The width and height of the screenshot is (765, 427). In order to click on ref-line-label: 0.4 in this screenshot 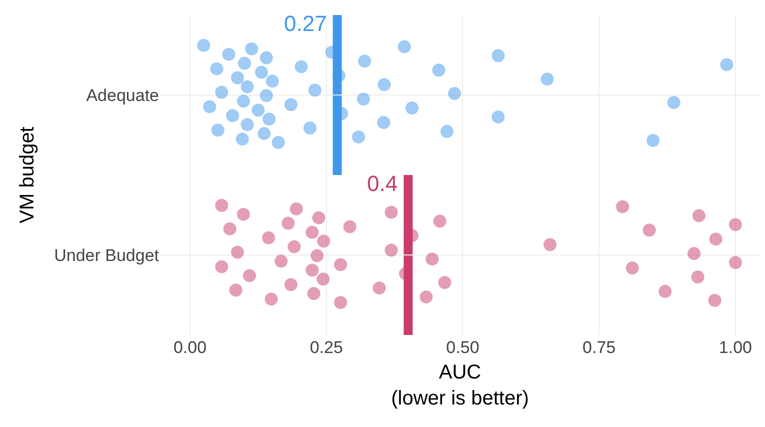, I will do `click(382, 183)`.